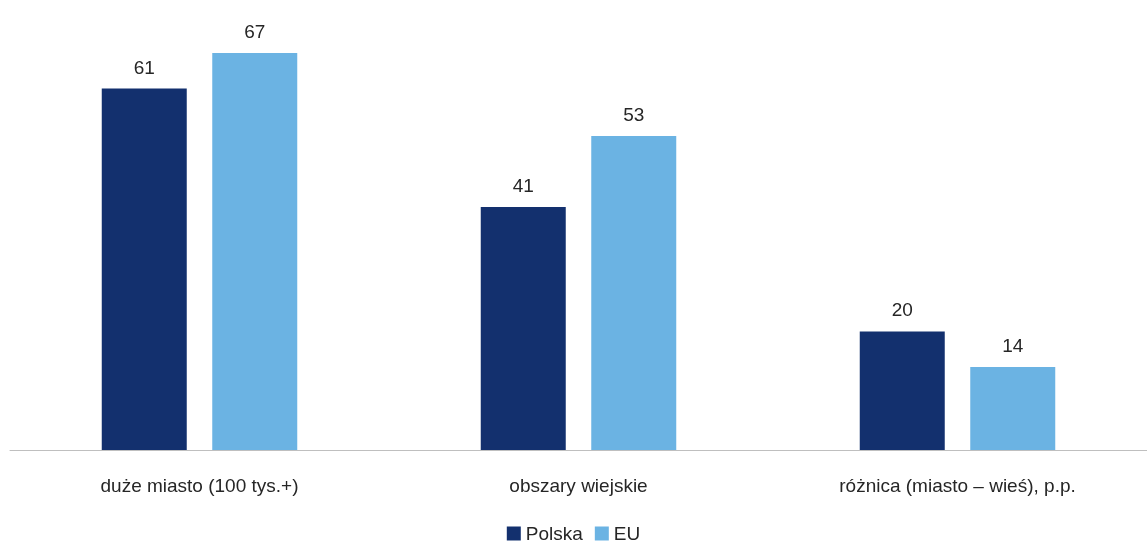  Describe the element at coordinates (634, 114) in the screenshot. I see `data-label: 53` at that location.